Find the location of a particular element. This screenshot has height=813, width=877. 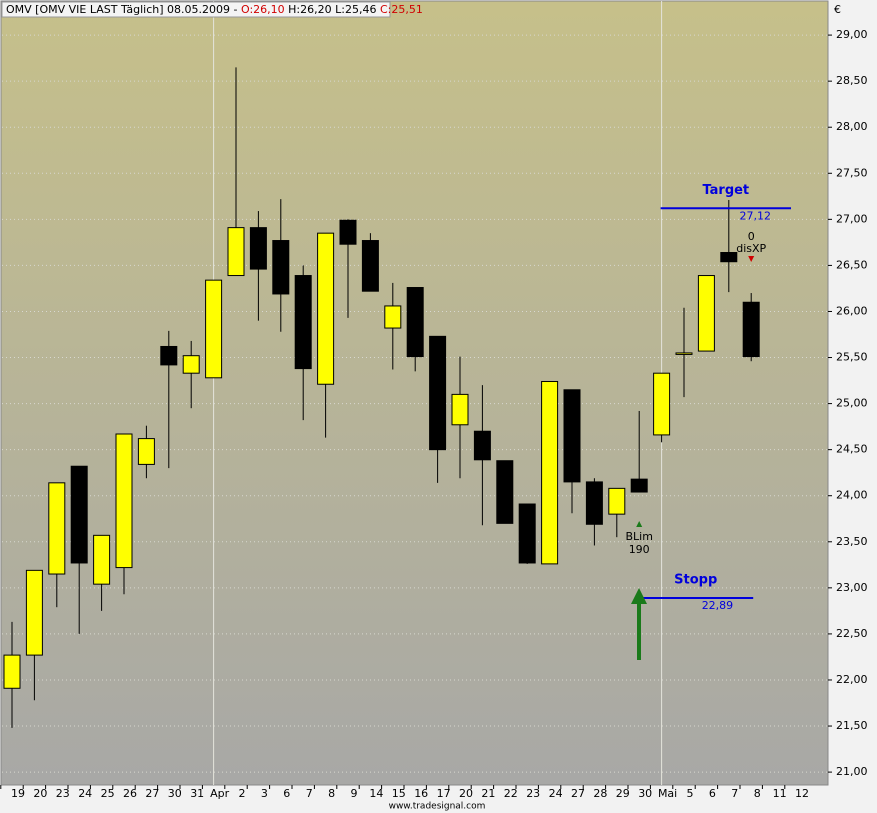

open-label: O:26,10 is located at coordinates (263, 9).